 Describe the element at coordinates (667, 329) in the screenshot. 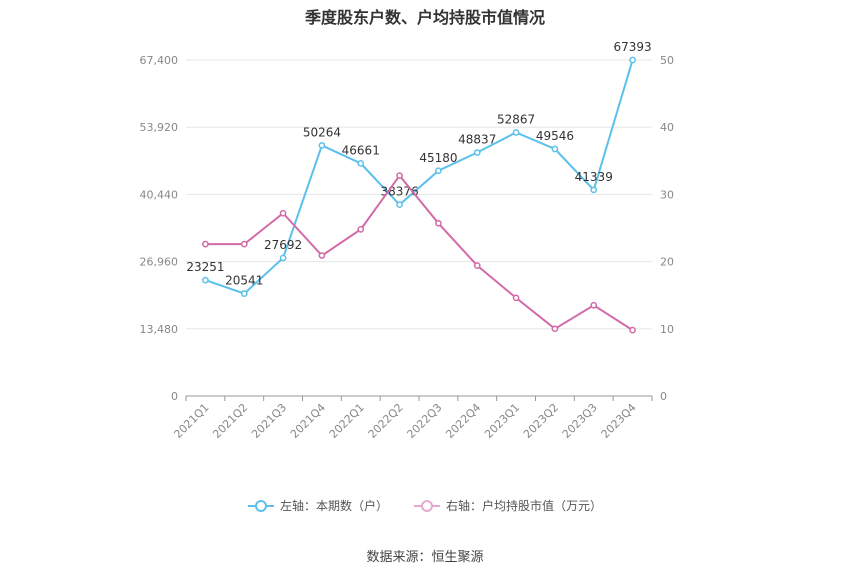

I see `right-tick-label: 10` at that location.